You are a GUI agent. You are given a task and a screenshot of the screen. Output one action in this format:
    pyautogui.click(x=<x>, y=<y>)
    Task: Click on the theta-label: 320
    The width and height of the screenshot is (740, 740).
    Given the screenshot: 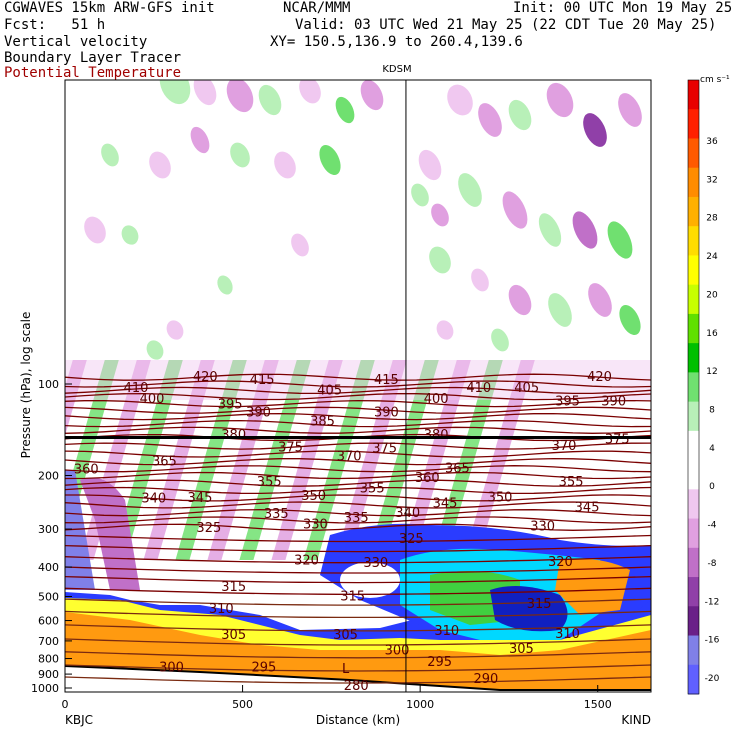 What is the action you would take?
    pyautogui.click(x=306, y=560)
    